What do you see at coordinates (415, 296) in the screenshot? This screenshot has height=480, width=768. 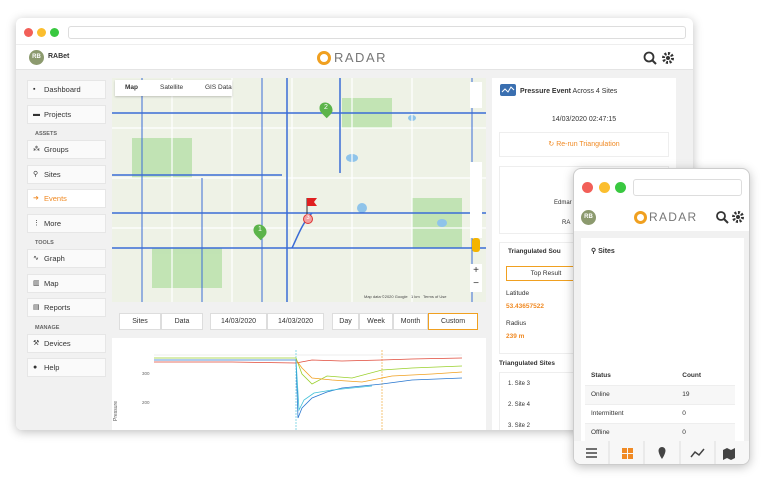 I see `scale: 1 km` at bounding box center [415, 296].